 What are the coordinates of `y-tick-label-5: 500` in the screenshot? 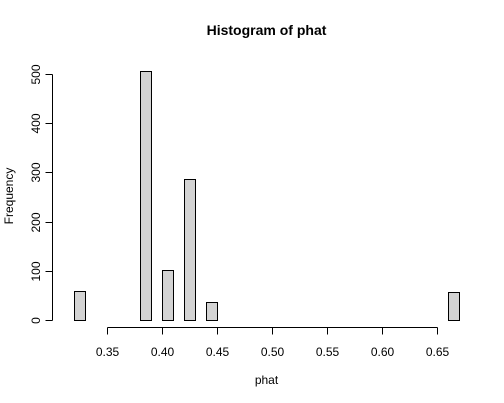 It's located at (36, 74).